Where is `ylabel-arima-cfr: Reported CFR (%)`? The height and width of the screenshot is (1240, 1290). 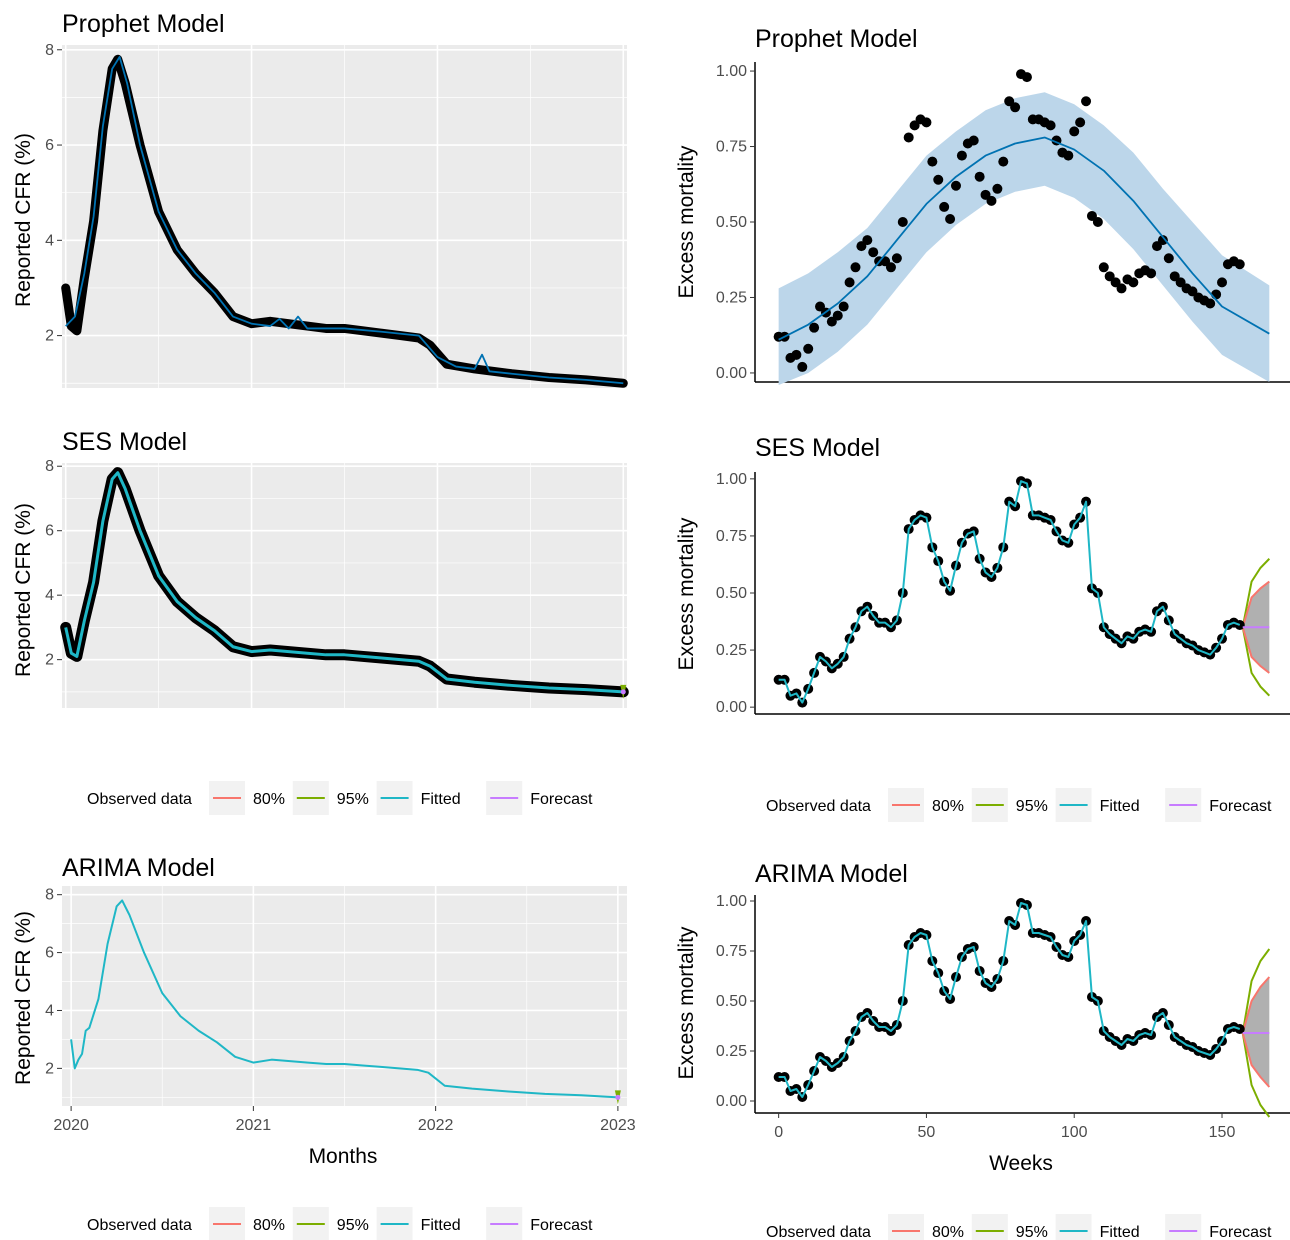 ylabel-arima-cfr: Reported CFR (%) is located at coordinates (23, 998).